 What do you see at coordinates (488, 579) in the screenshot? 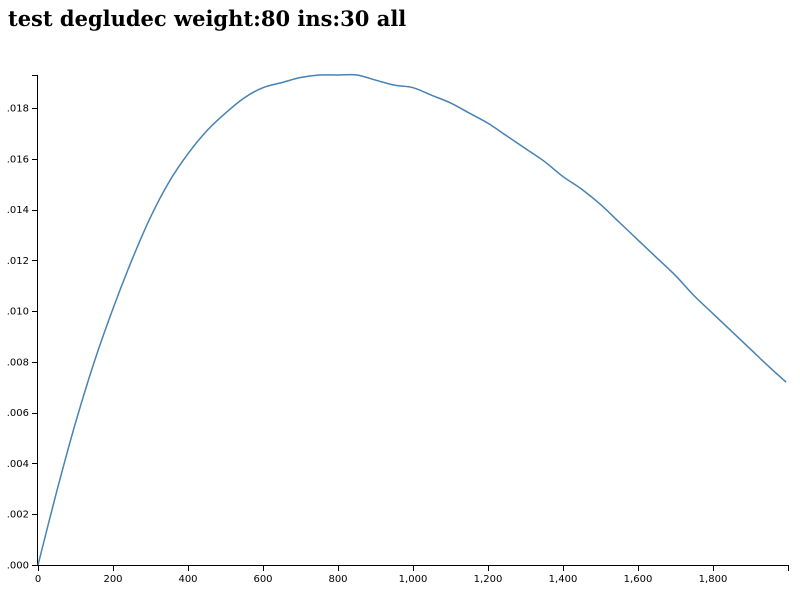
I see `x-tick-label: 1,200` at bounding box center [488, 579].